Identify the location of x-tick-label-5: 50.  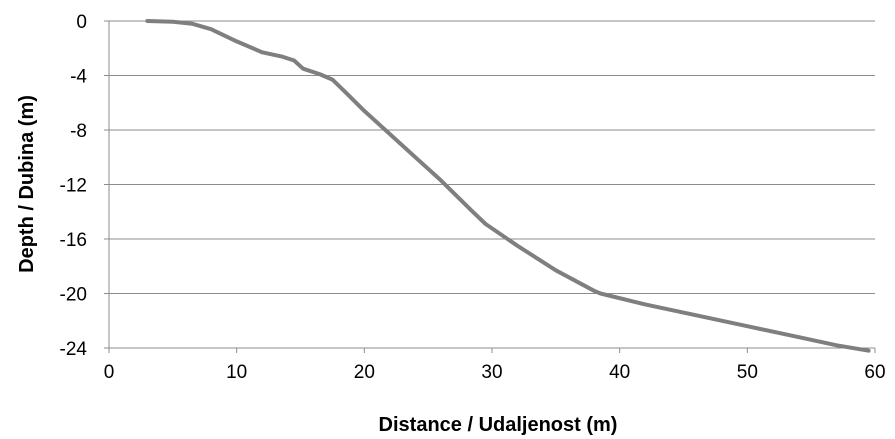
(747, 372).